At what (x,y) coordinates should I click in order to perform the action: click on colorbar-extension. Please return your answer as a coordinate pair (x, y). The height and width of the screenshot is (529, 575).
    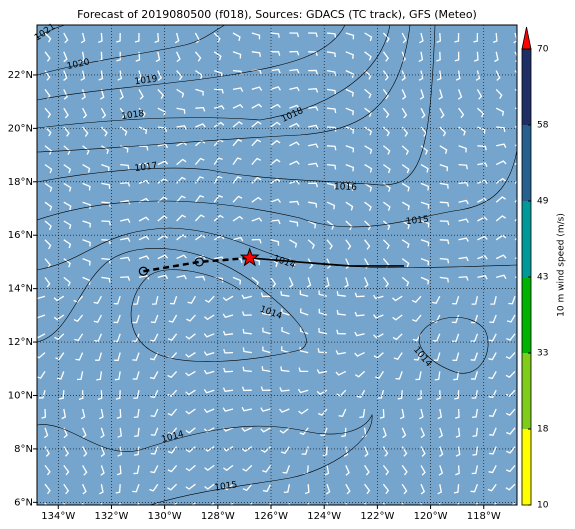
    Looking at the image, I should click on (526, 38).